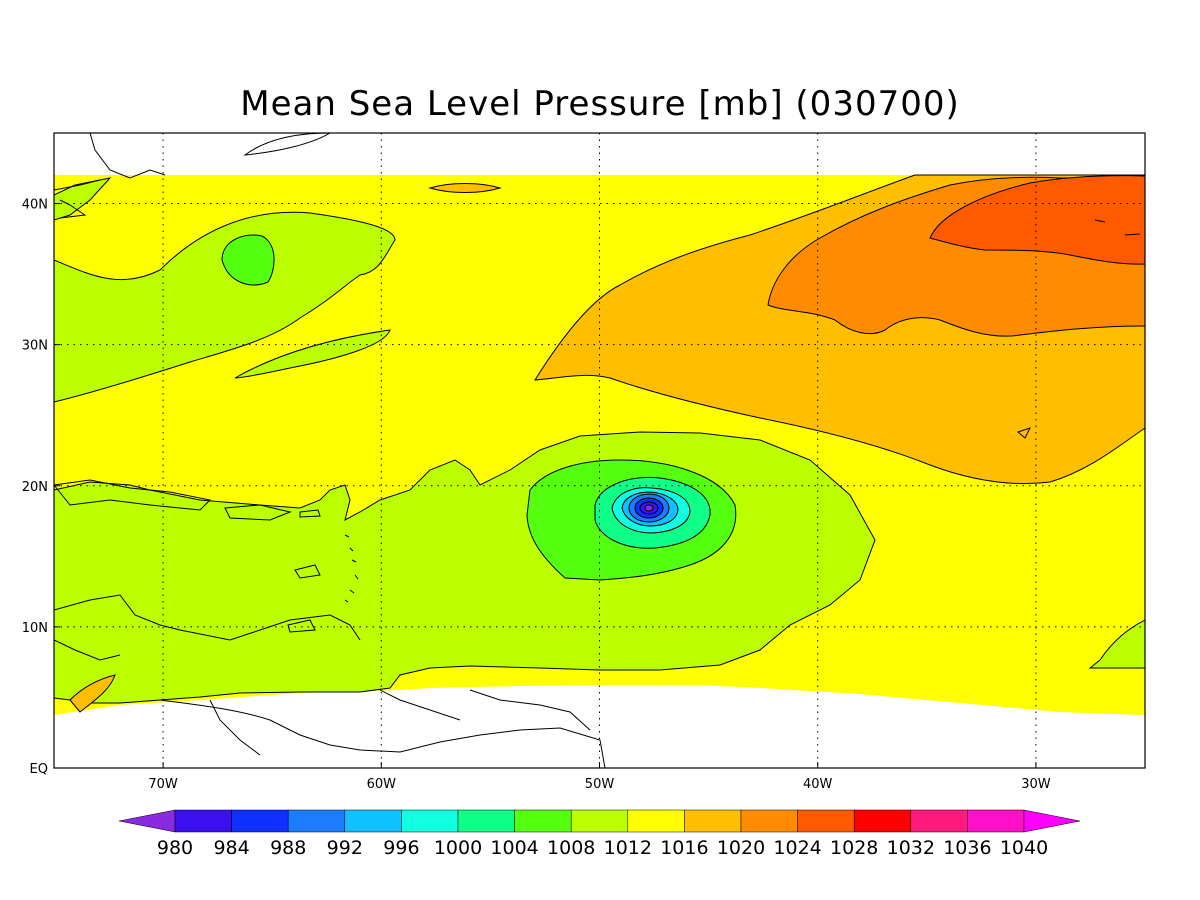  I want to click on colorbar-label: 1000, so click(458, 848).